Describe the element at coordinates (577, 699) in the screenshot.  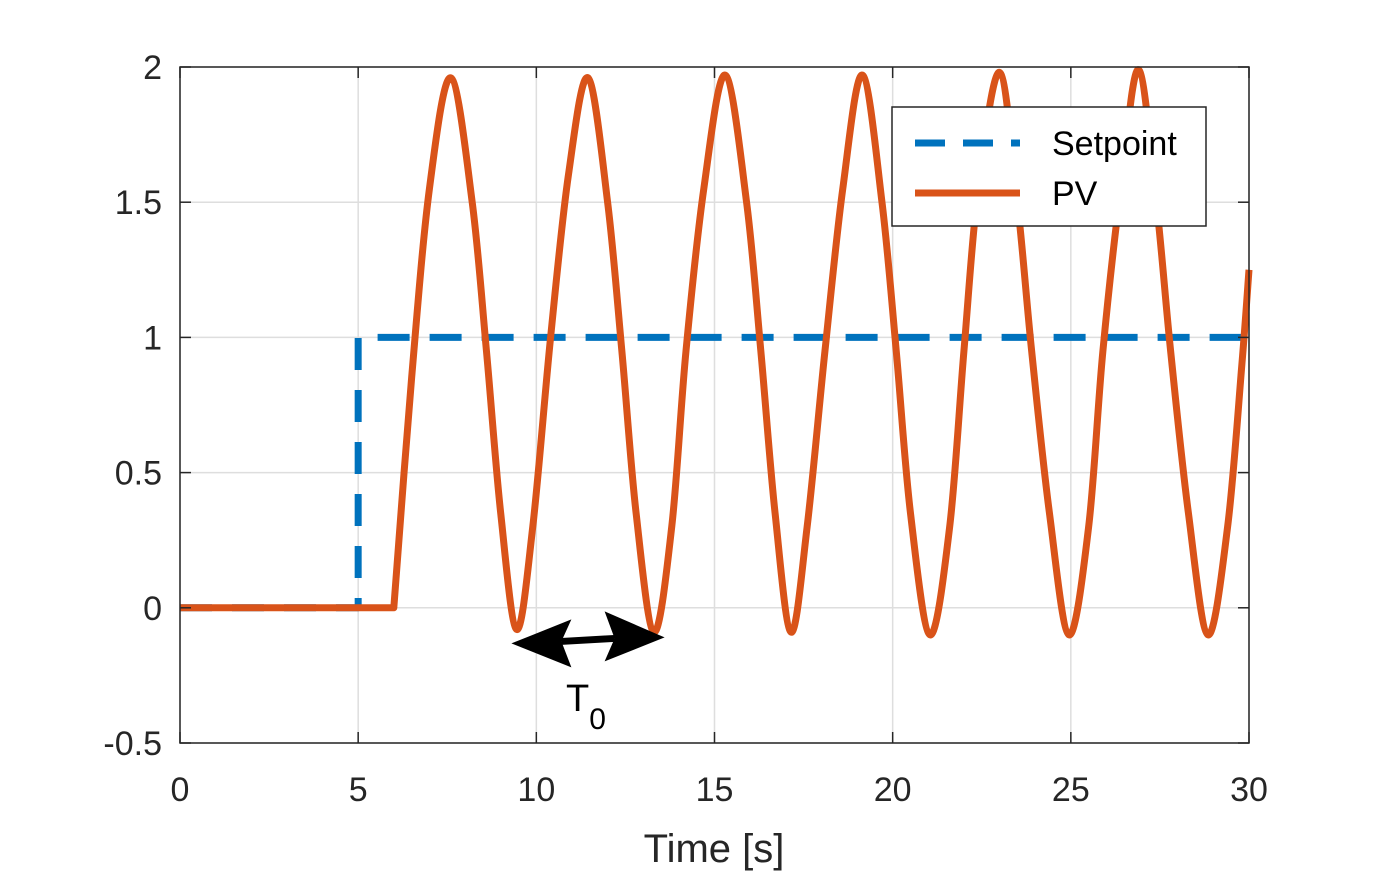
I see `period-label-main: T` at that location.